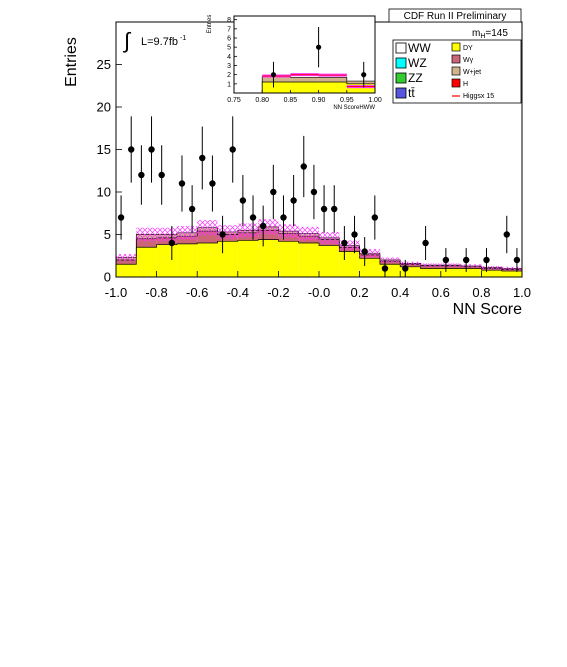  Describe the element at coordinates (468, 60) in the screenshot. I see `legend-label-wgamma: Wγ` at that location.